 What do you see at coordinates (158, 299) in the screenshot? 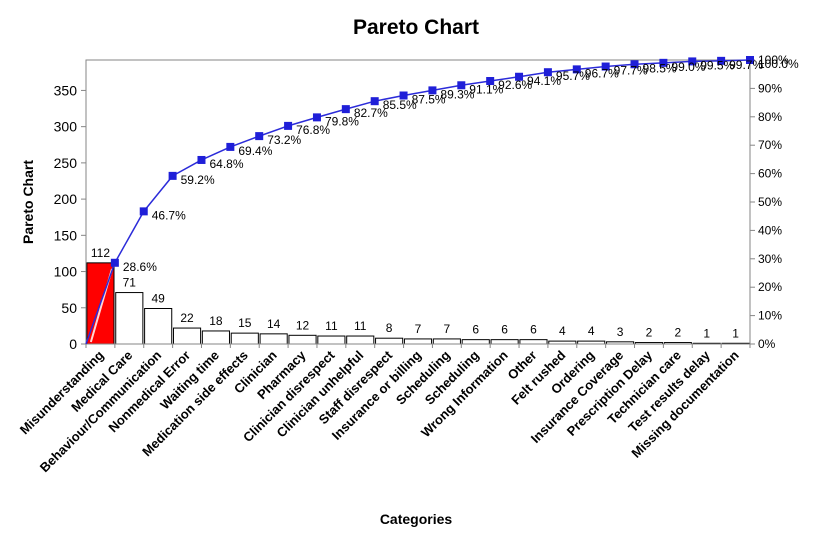
I see `bar-value-label: 49` at bounding box center [158, 299].